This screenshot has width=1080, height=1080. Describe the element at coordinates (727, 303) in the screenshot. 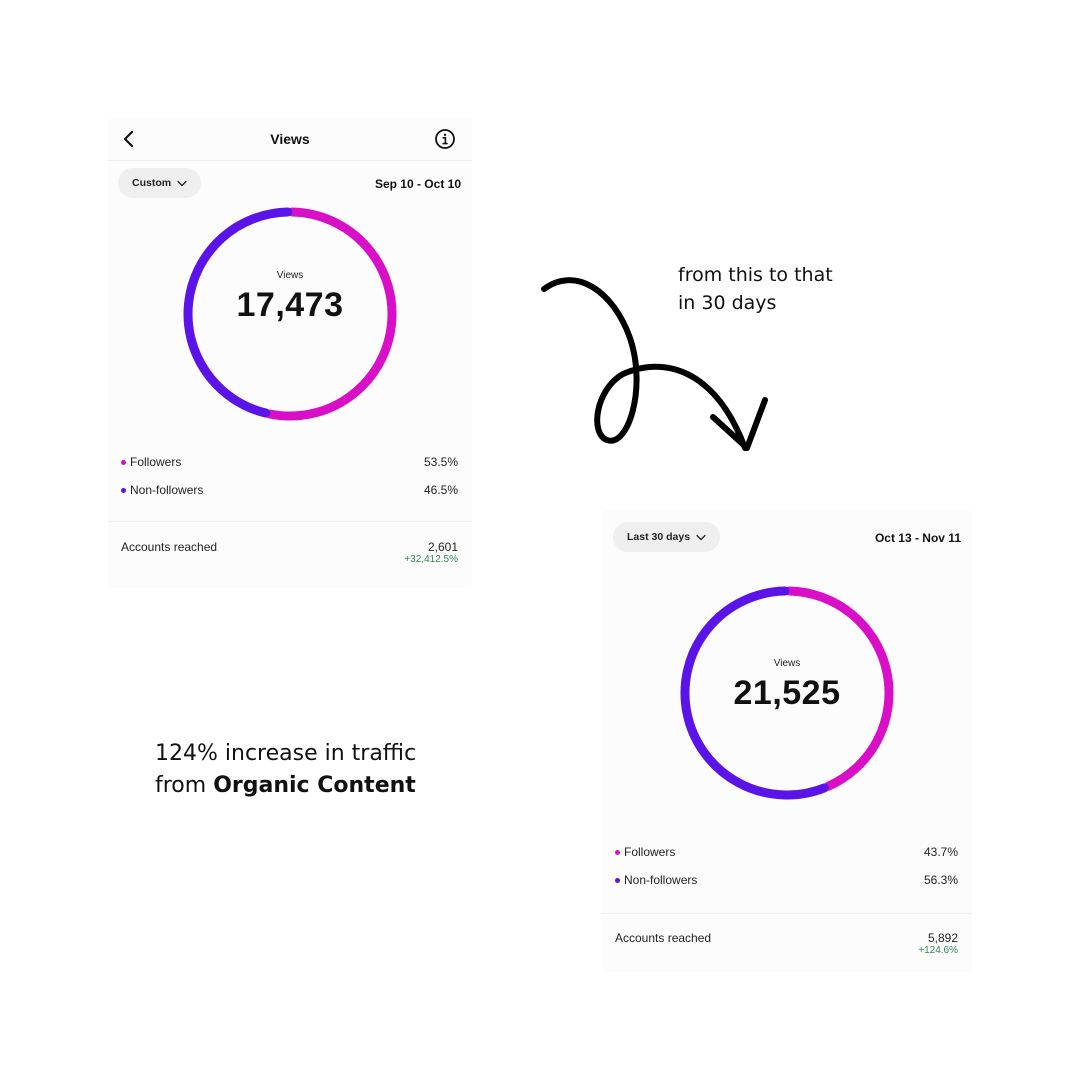

I see `annotation-line-2: in 30 days` at that location.